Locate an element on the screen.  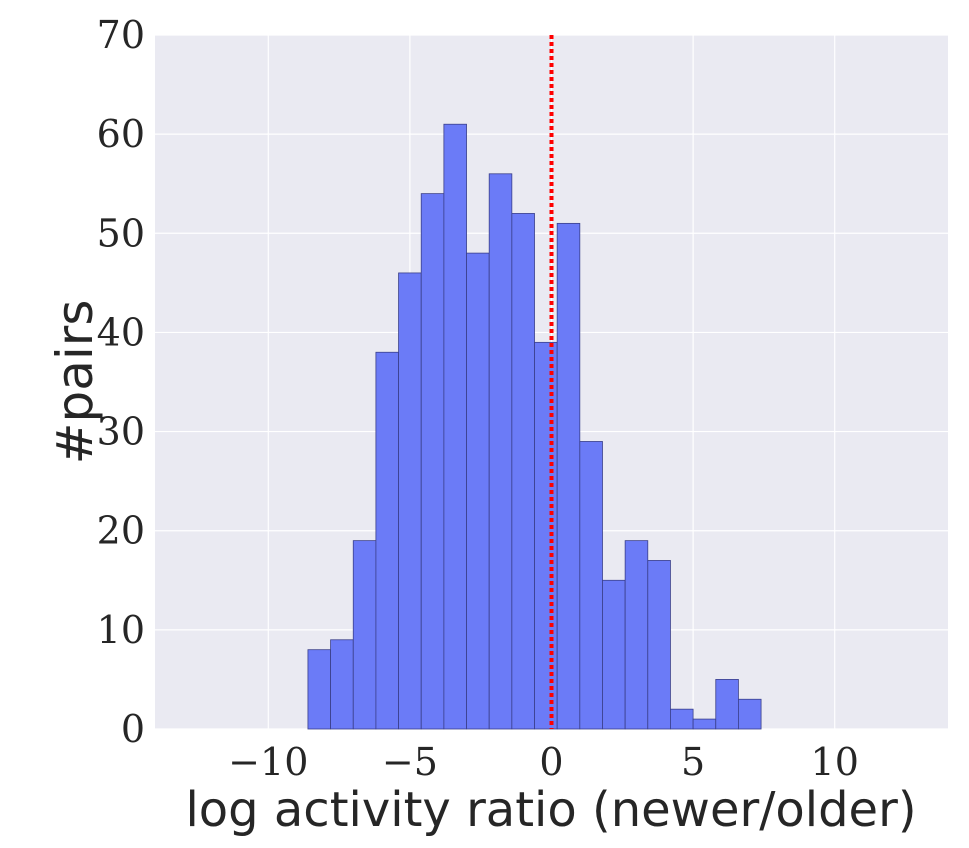
x-tick-label: 5 is located at coordinates (693, 762).